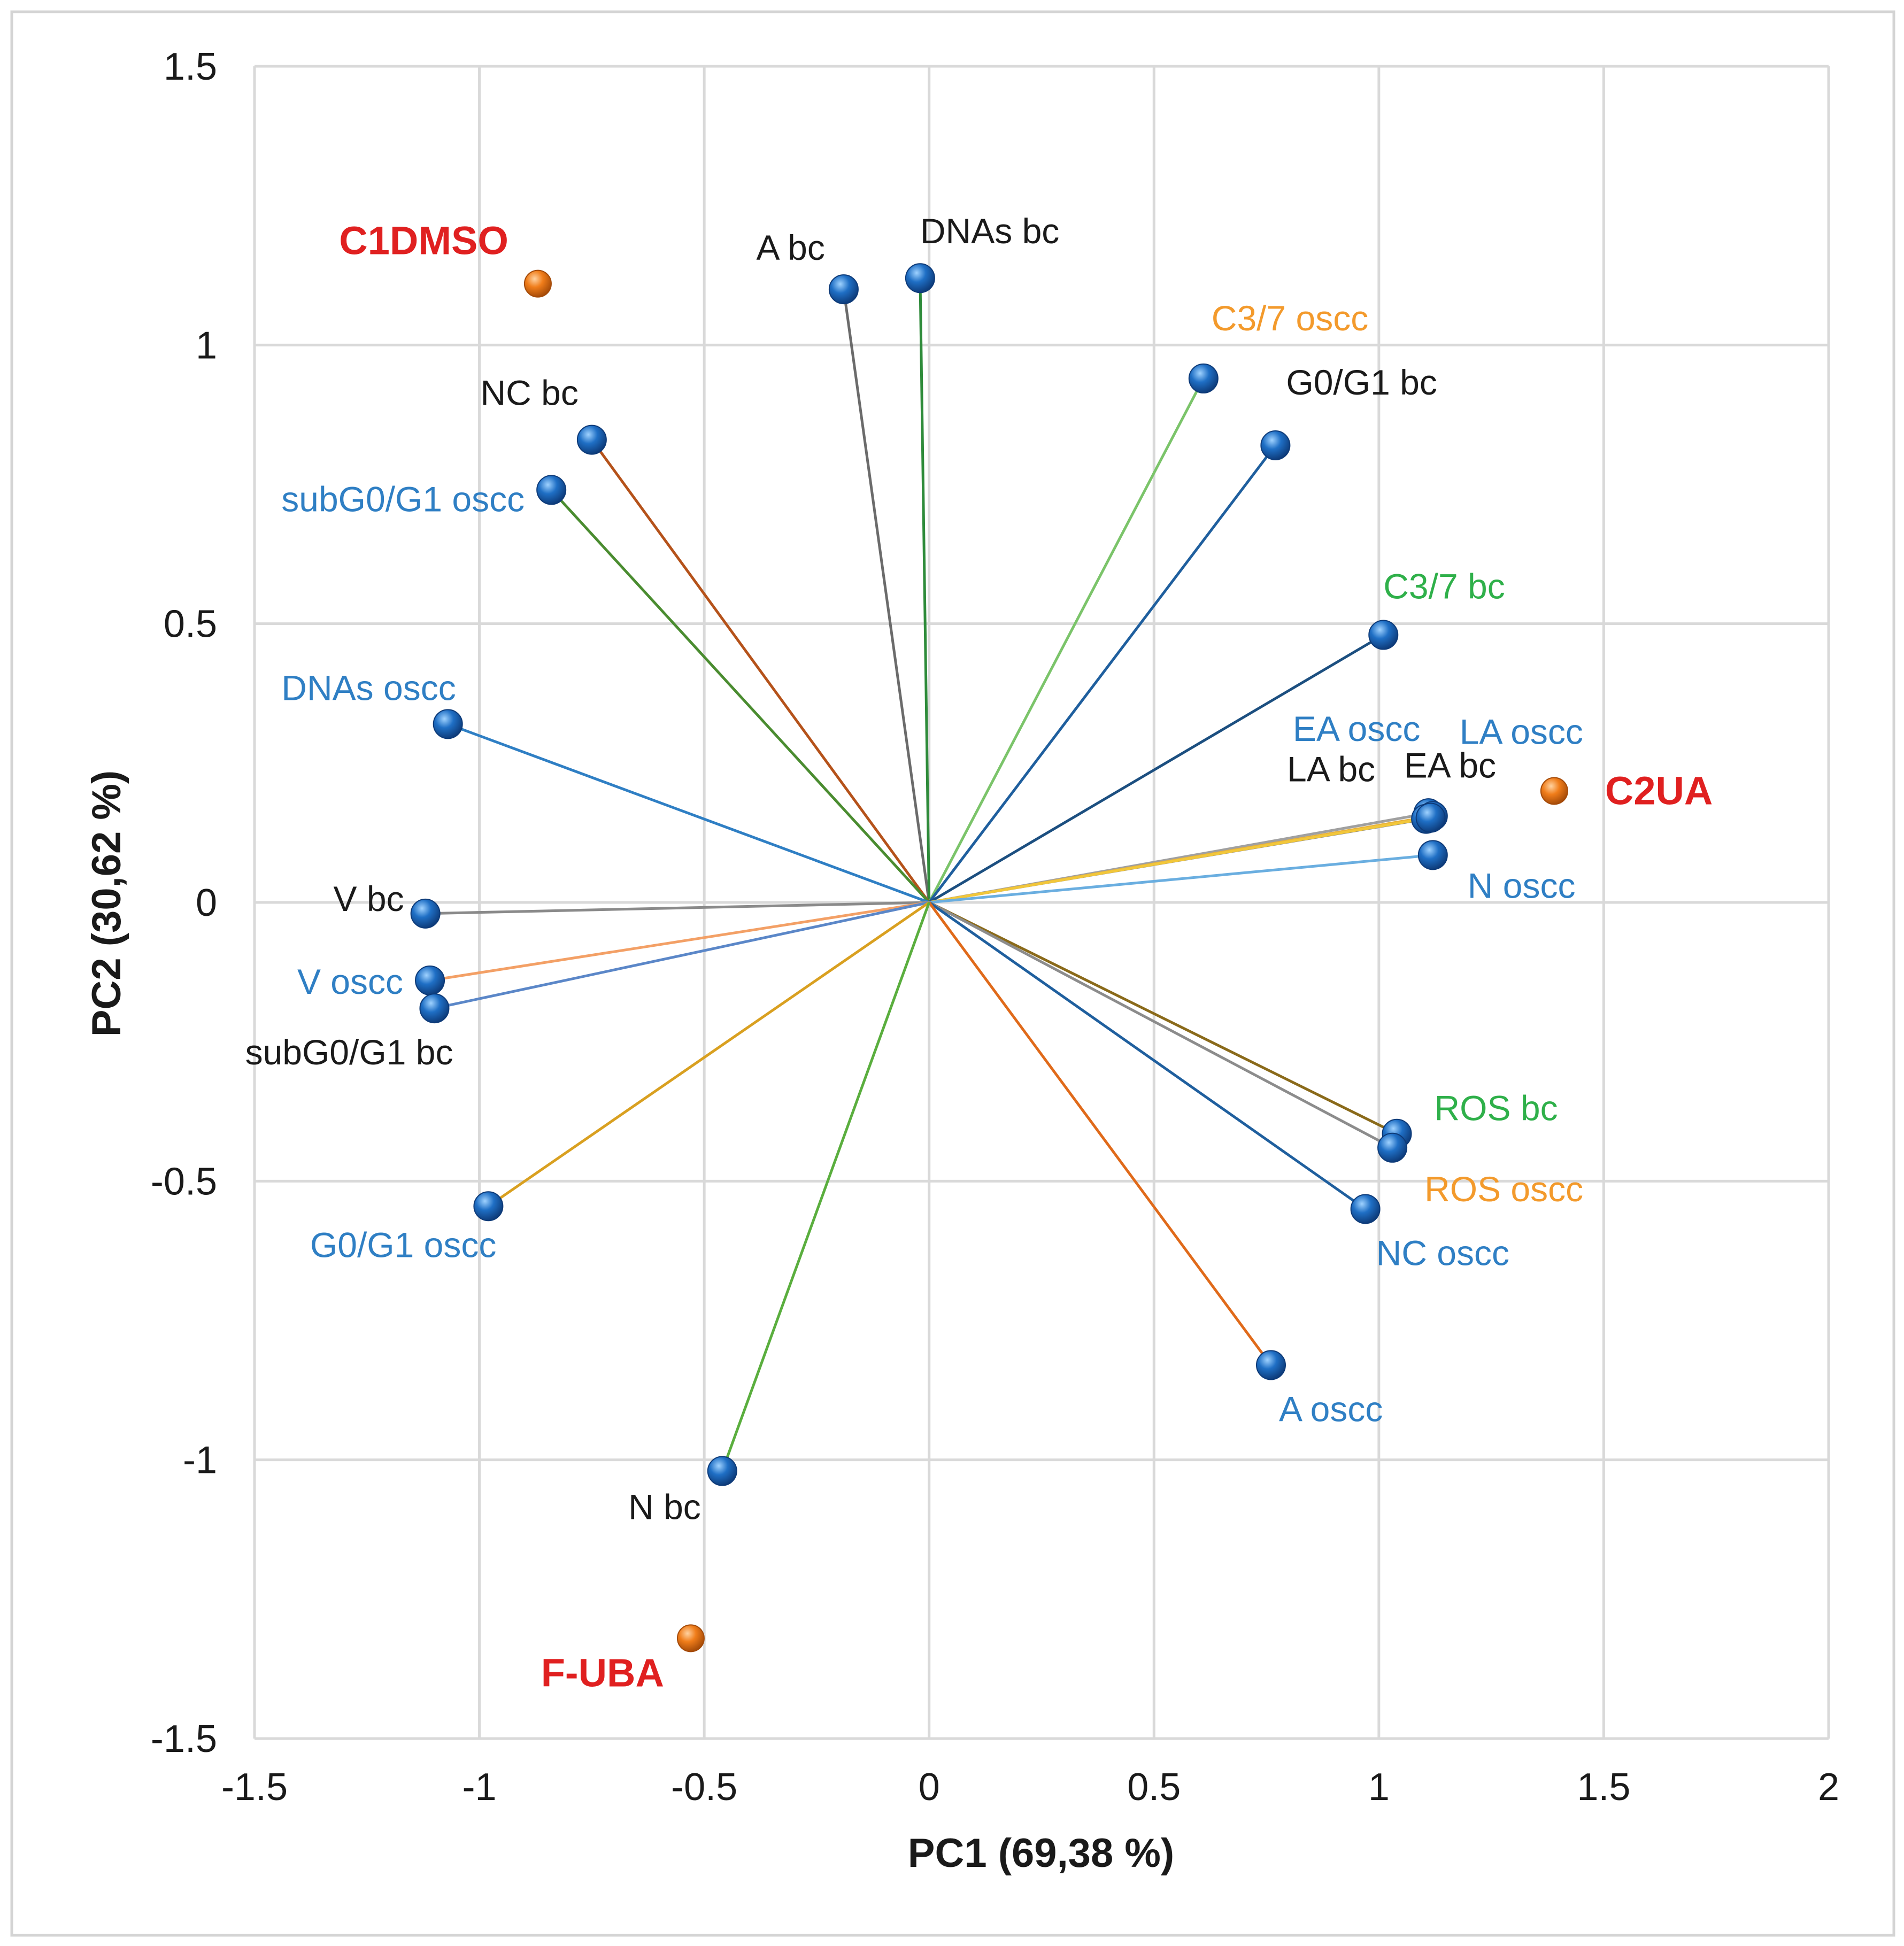  Describe the element at coordinates (1603, 1787) in the screenshot. I see `x-tick-label: 1.5` at that location.